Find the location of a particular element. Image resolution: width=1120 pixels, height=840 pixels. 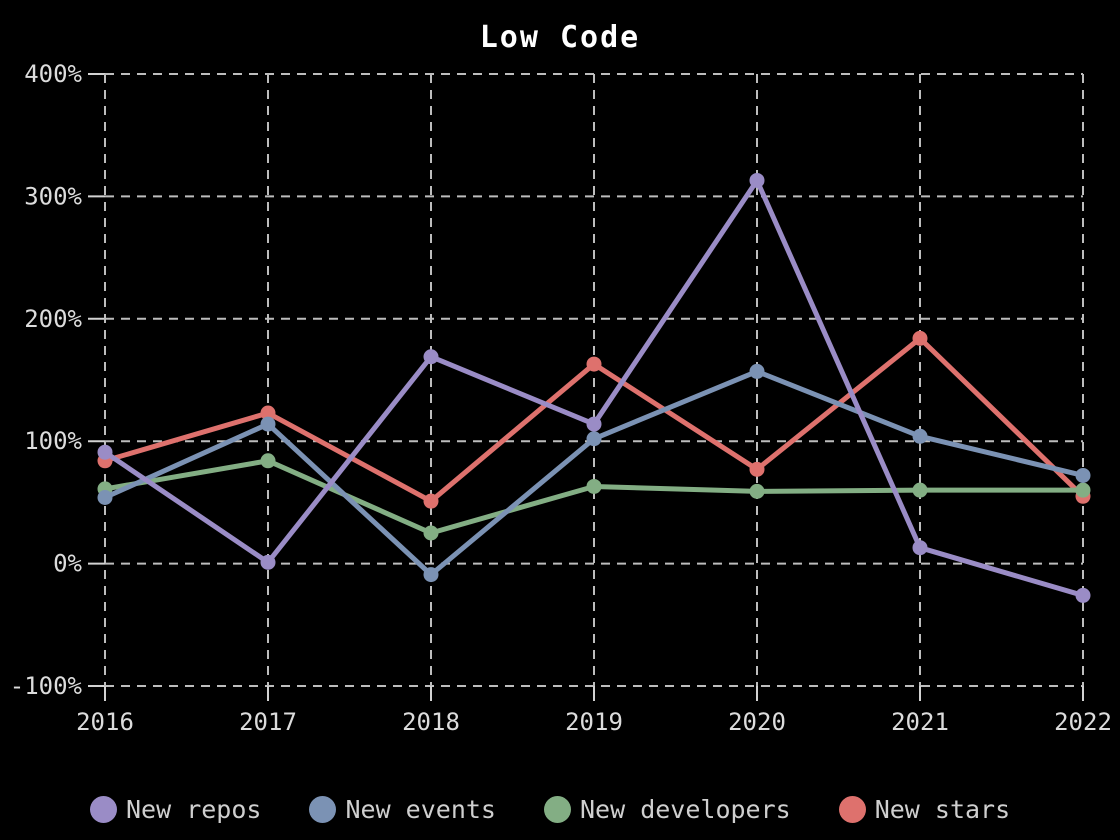

x-tick-label: 2020 is located at coordinates (757, 722).